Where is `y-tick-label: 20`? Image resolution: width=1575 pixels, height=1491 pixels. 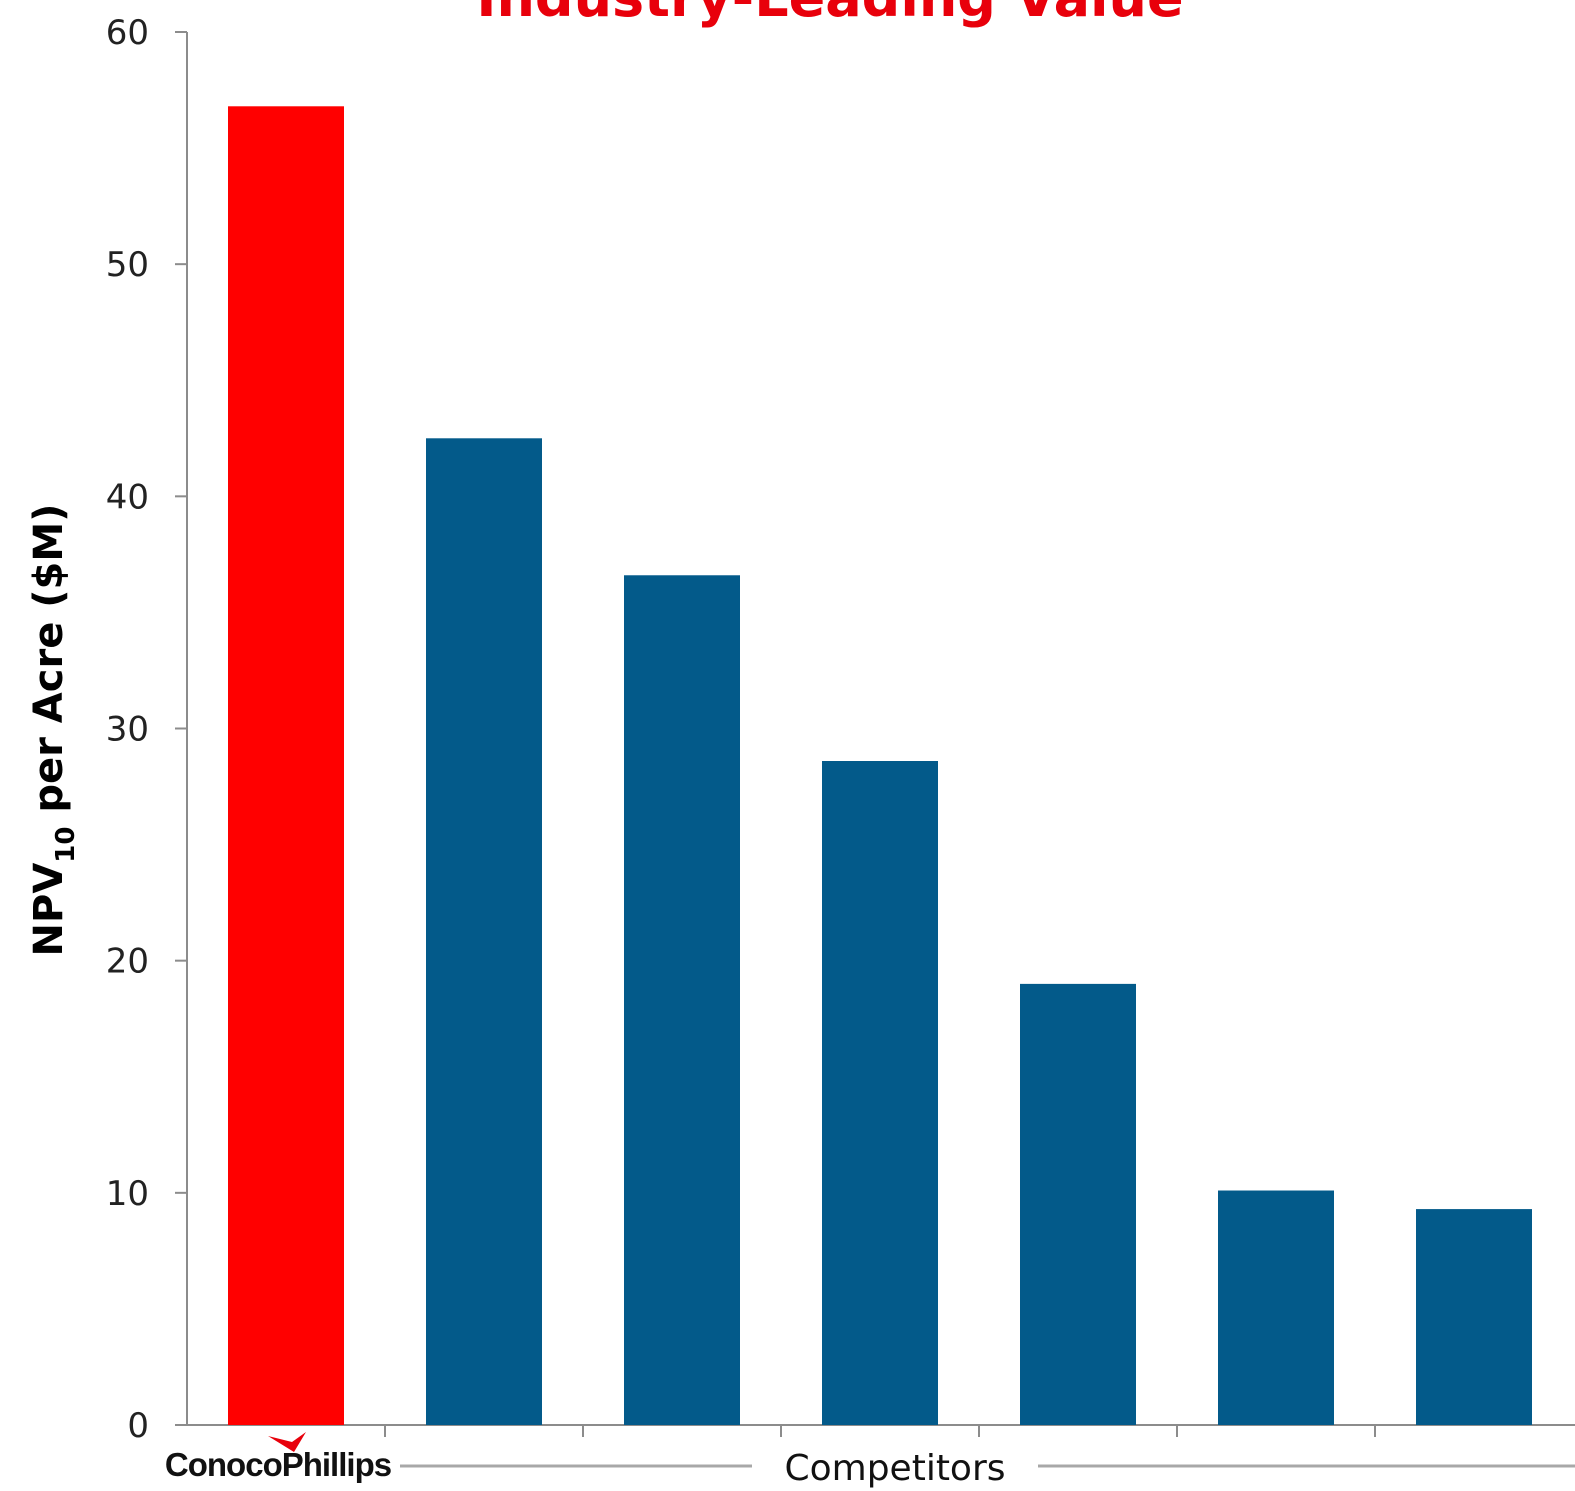 y-tick-label: 20 is located at coordinates (127, 962).